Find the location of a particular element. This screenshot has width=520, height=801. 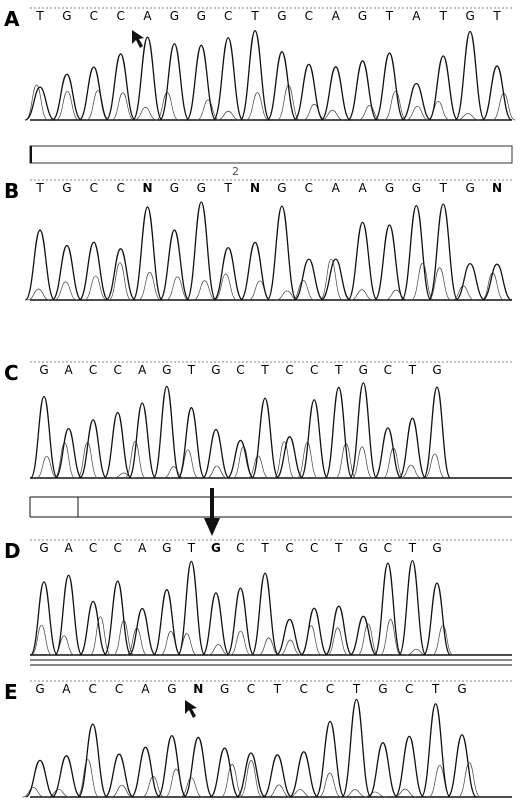

panel-label: E is located at coordinates (11, 692).